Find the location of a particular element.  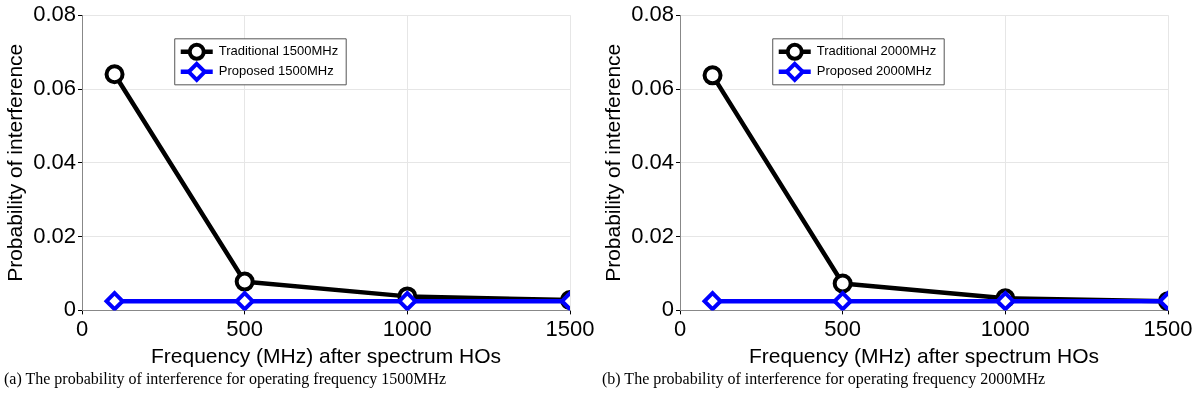

text: (b) The probability of interference for operating frequency 2000MHz is located at coordinates (824, 378).